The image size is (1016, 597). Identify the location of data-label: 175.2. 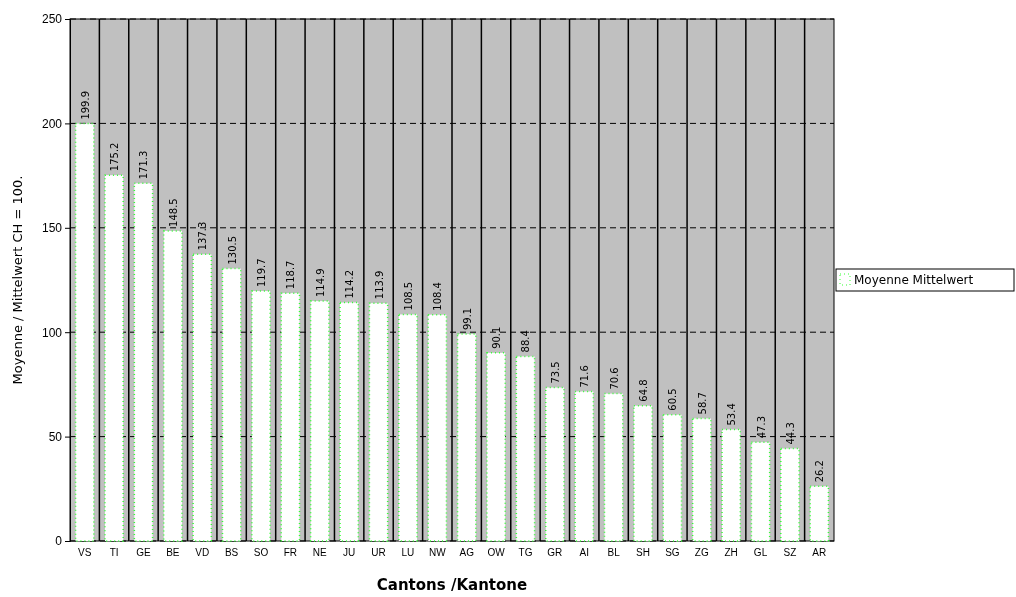
(115, 157).